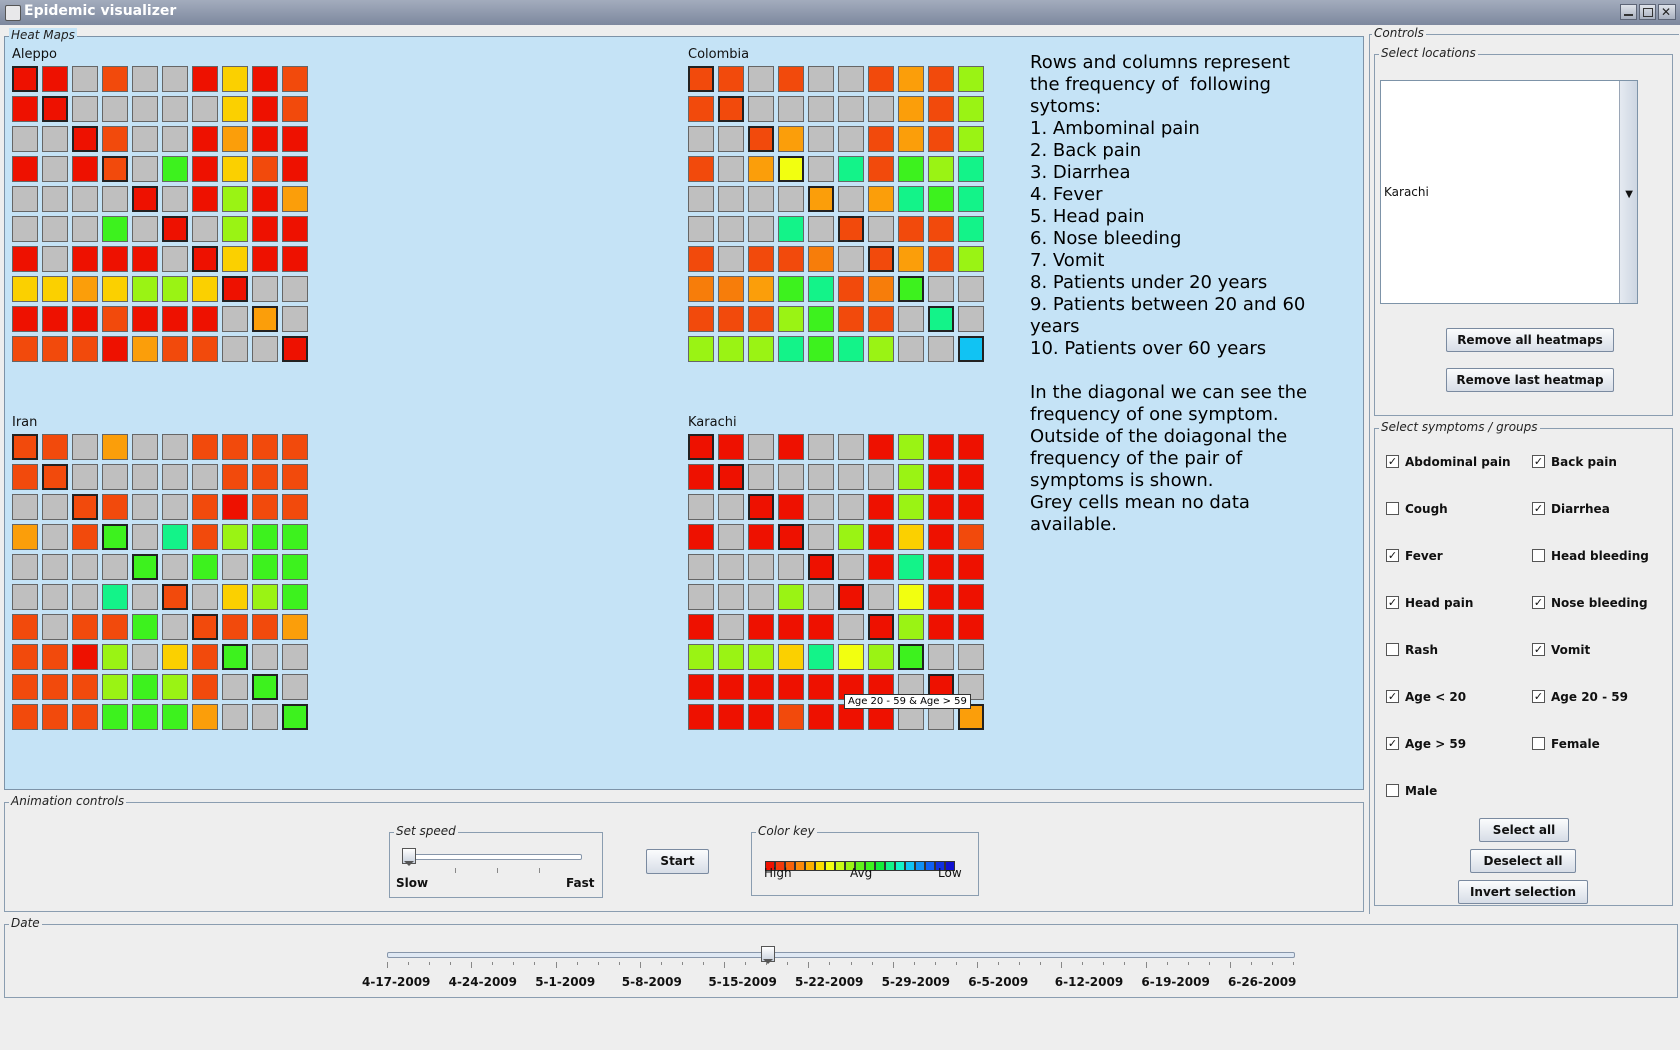 This screenshot has width=1680, height=1050. Describe the element at coordinates (1412, 651) in the screenshot. I see `symptom-checkbox: Rash` at that location.